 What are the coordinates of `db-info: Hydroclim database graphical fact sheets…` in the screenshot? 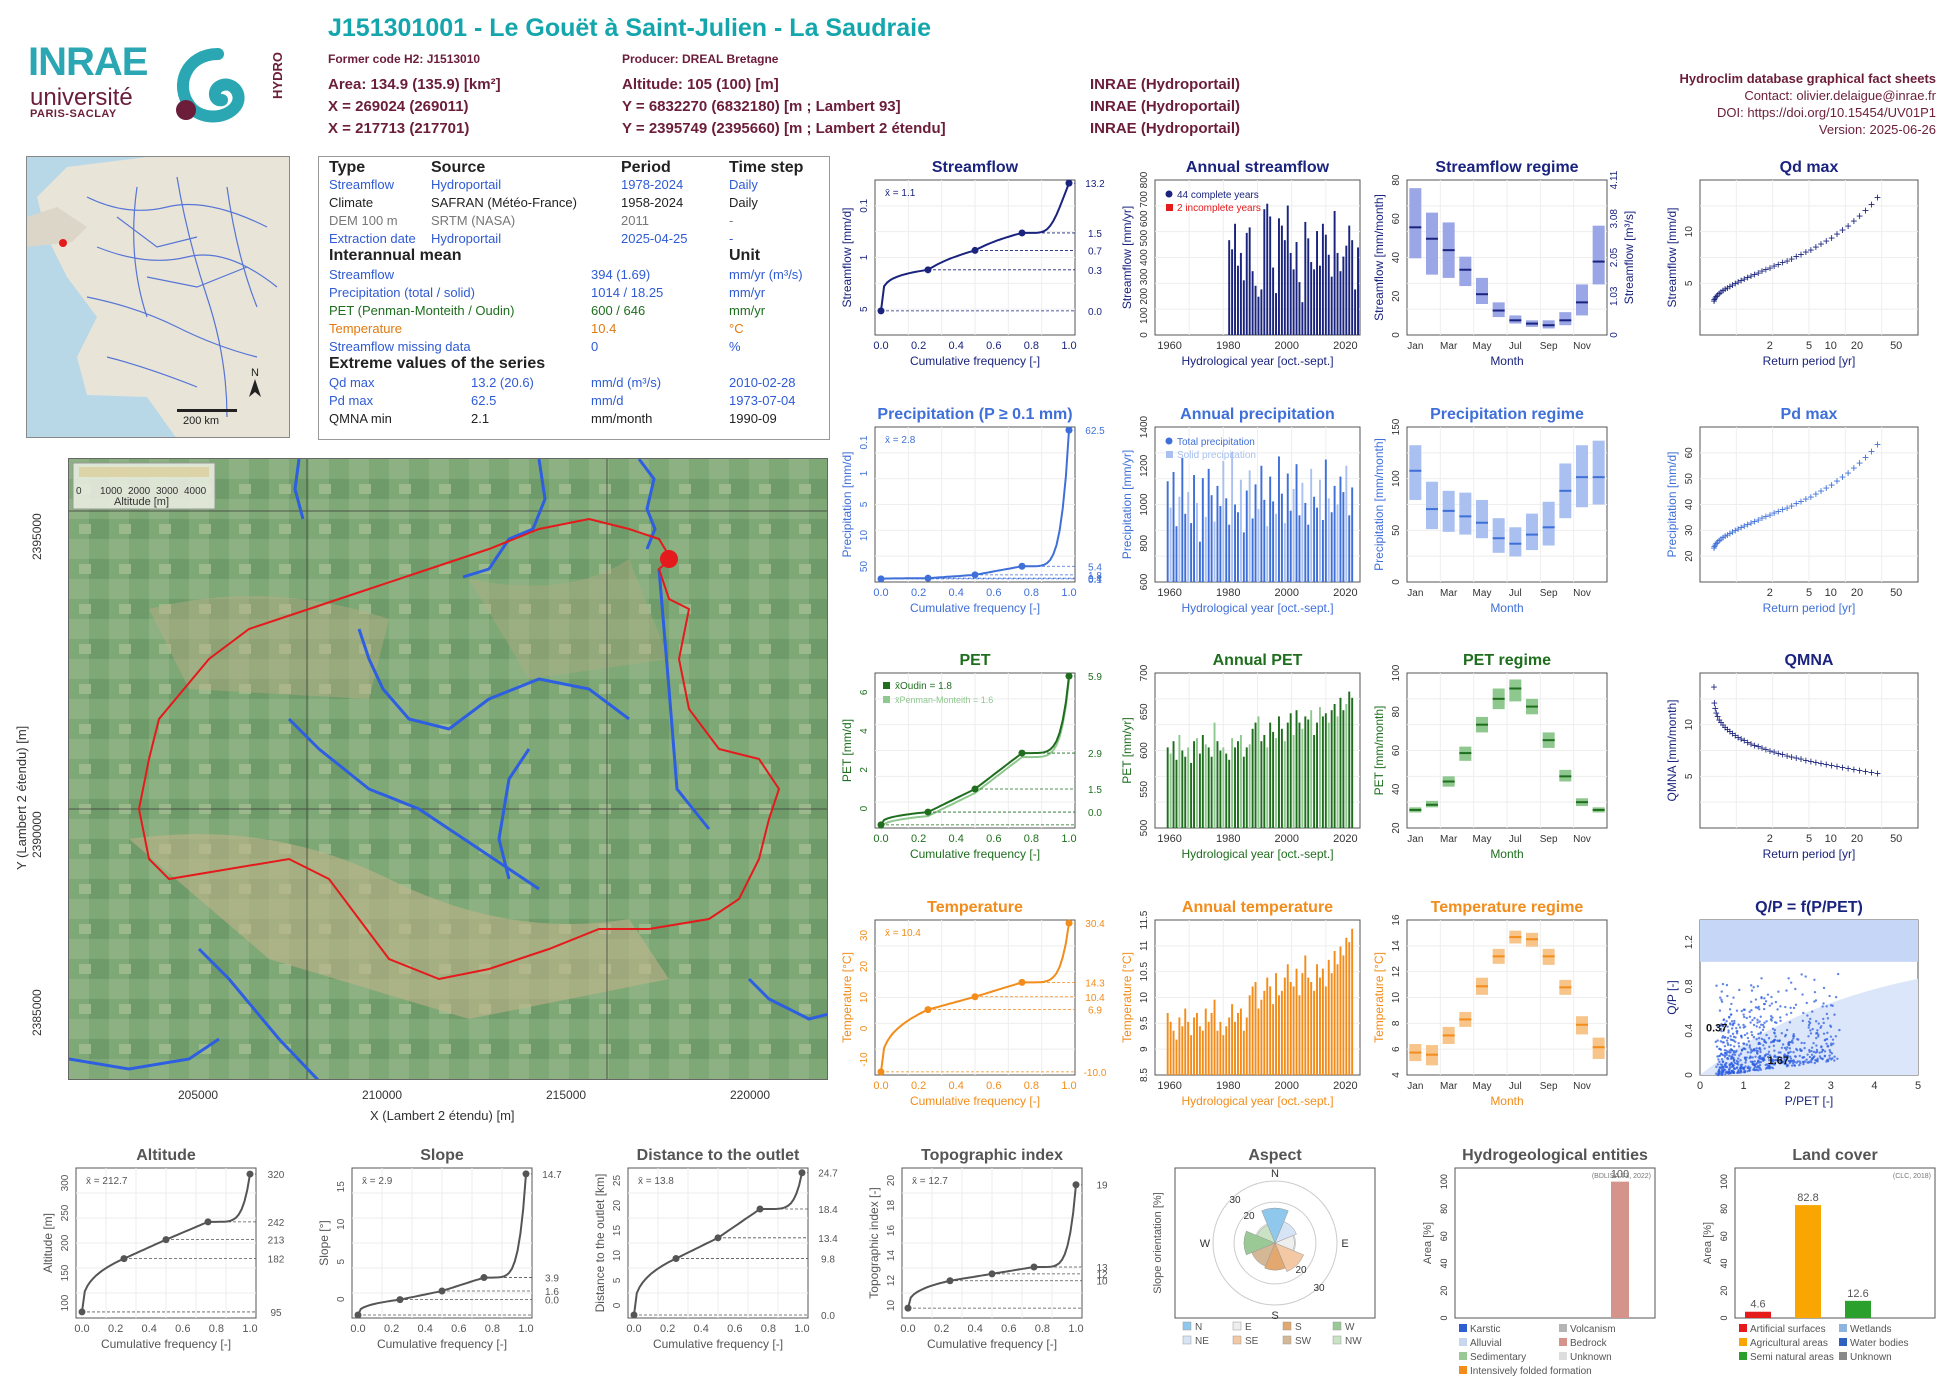 It's located at (1808, 104).